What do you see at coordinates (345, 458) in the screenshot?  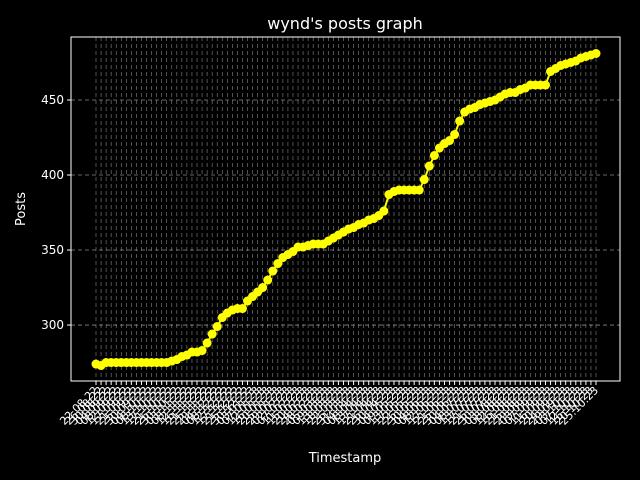 I see `x-axis-label: Timestamp` at bounding box center [345, 458].